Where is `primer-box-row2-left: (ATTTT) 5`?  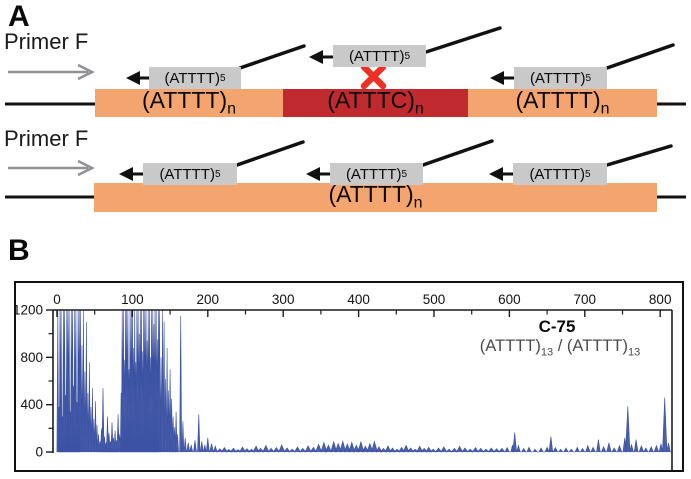
primer-box-row2-left: (ATTTT) 5 is located at coordinates (190, 174).